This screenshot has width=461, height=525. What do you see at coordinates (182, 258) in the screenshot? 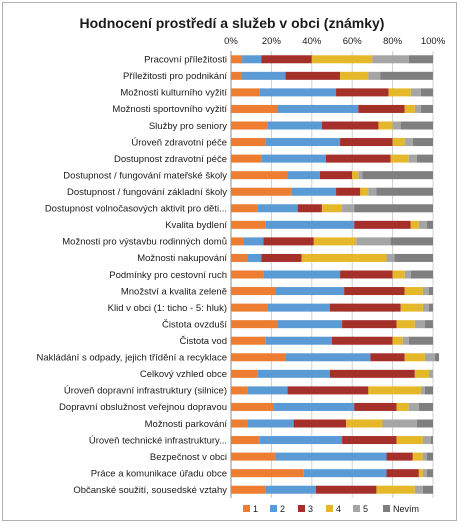
I see `category-label: Možnosti nakupování` at bounding box center [182, 258].